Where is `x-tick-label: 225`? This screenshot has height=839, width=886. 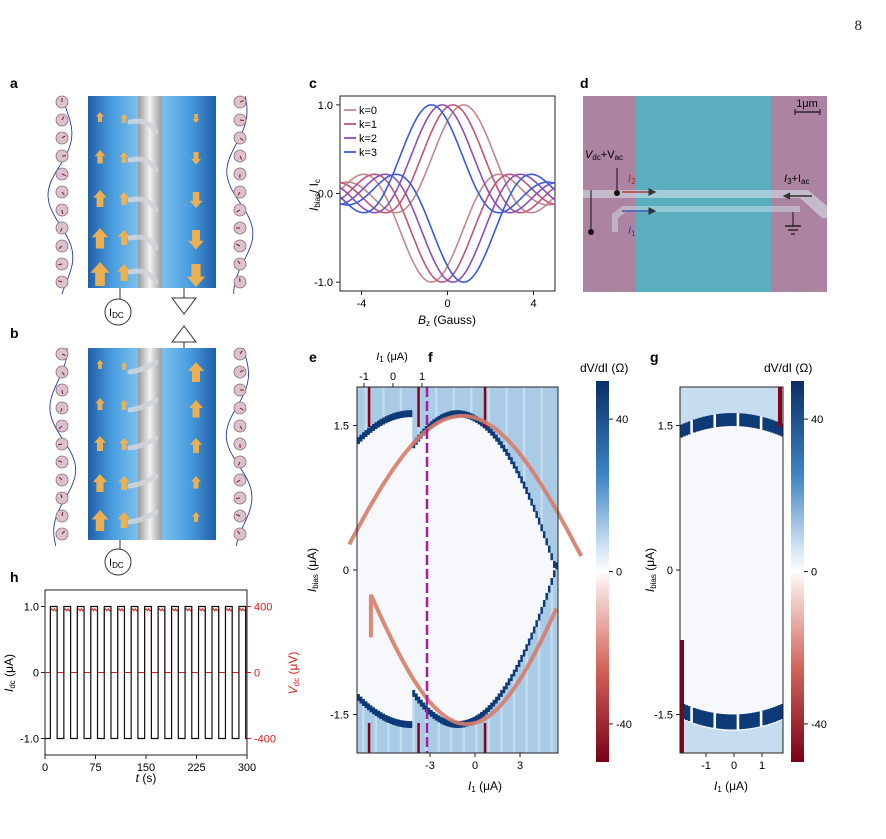
x-tick-label: 225 is located at coordinates (196, 768).